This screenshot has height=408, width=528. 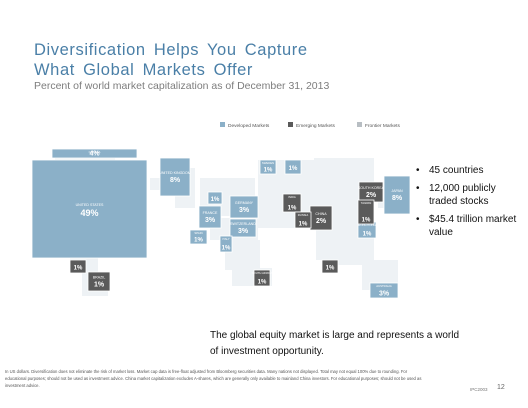 I want to click on market-tile: SOUTH KOREA 2%, so click(x=371, y=192).